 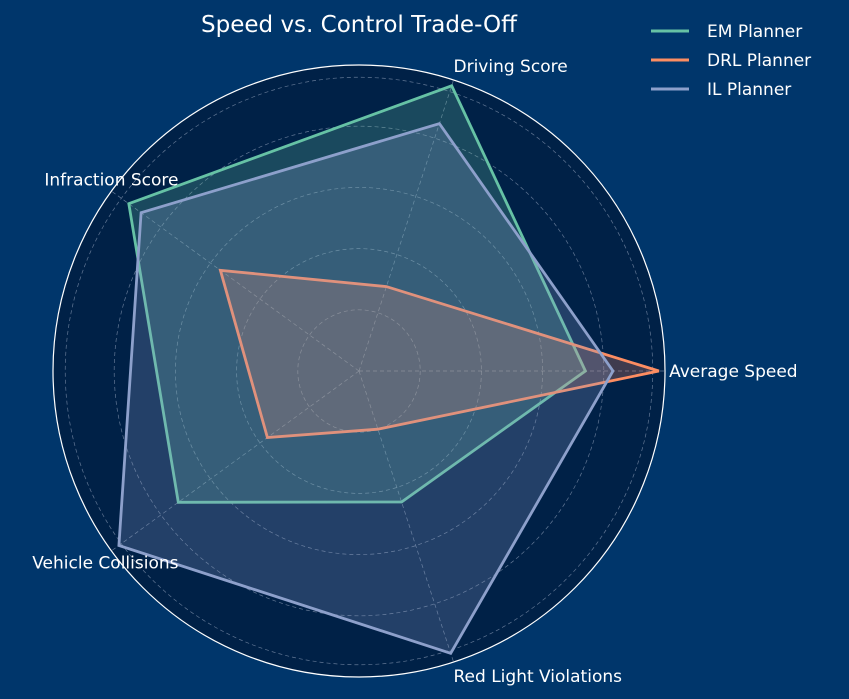 I want to click on legend: EM Planner DRL Planner IL Planner, so click(x=731, y=61).